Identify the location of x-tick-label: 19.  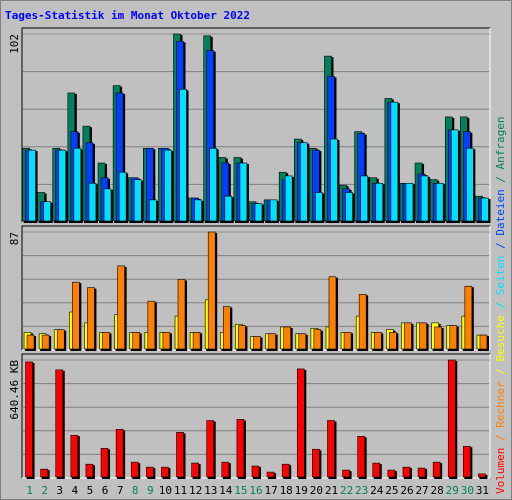
(301, 490).